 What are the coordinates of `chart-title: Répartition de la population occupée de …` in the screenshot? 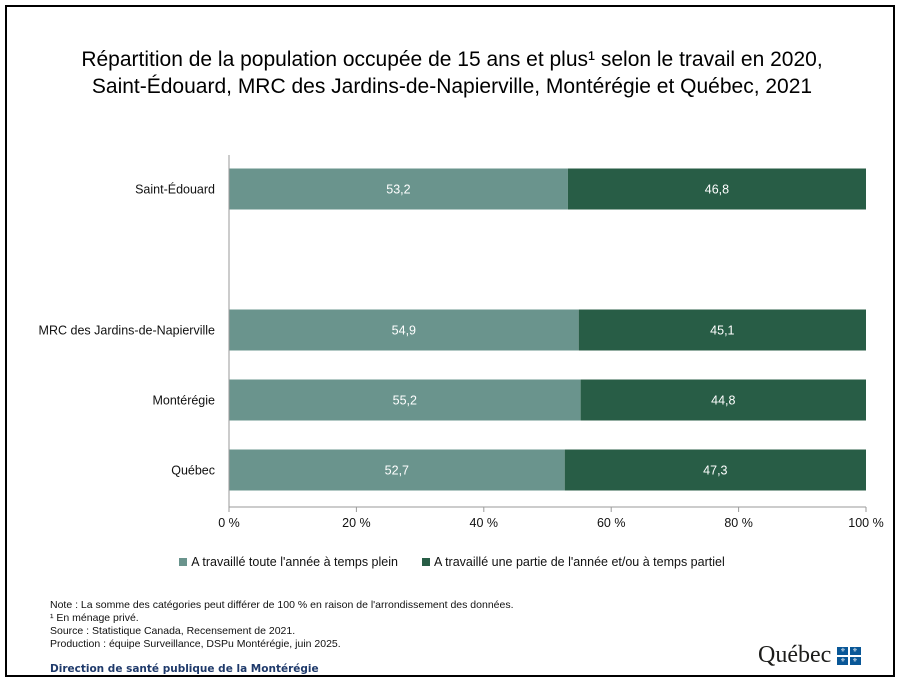 It's located at (452, 73).